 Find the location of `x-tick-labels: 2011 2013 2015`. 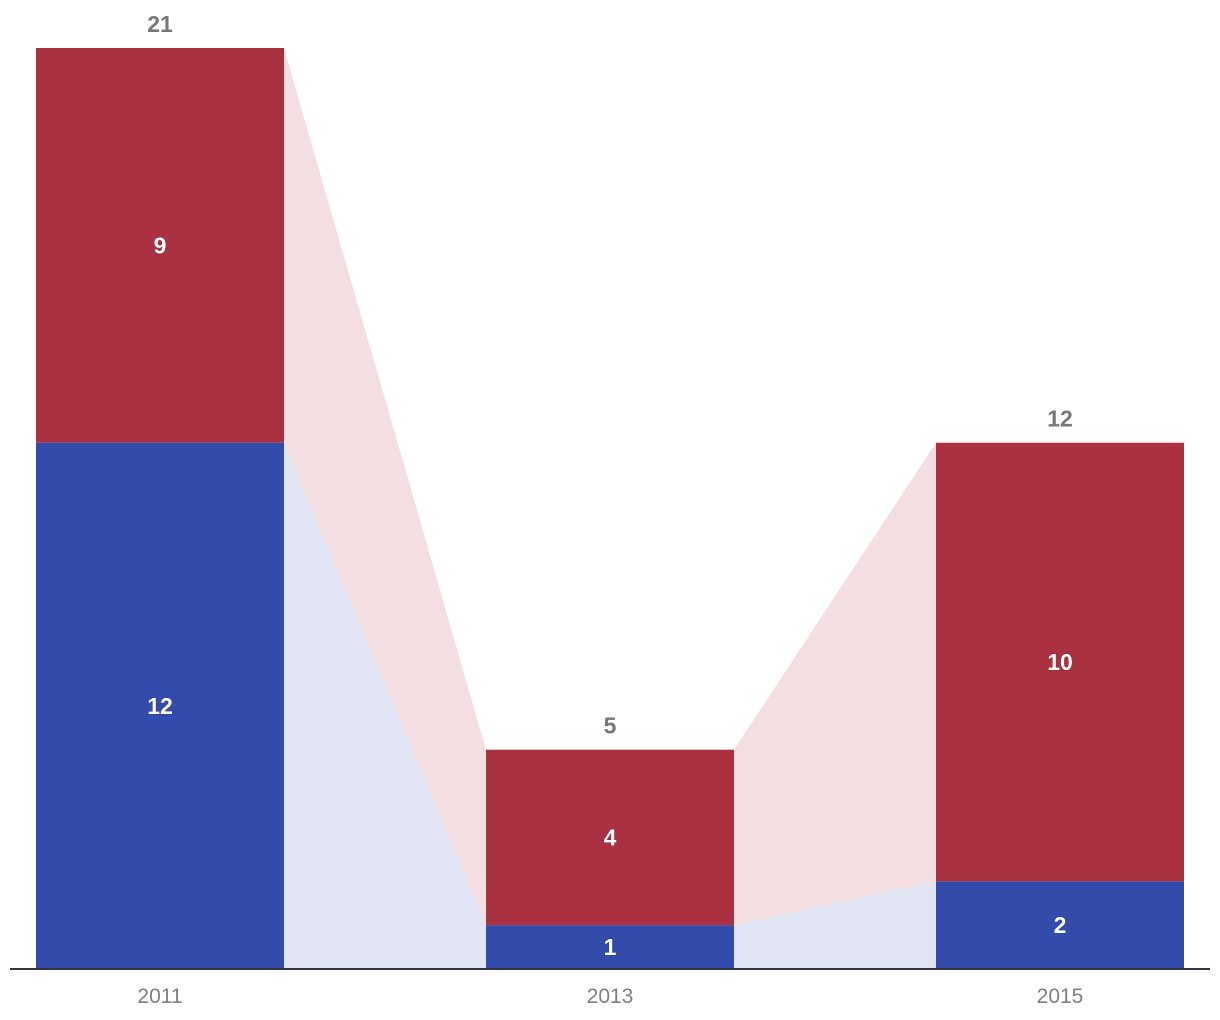

x-tick-labels: 2011 2013 2015 is located at coordinates (610, 996).